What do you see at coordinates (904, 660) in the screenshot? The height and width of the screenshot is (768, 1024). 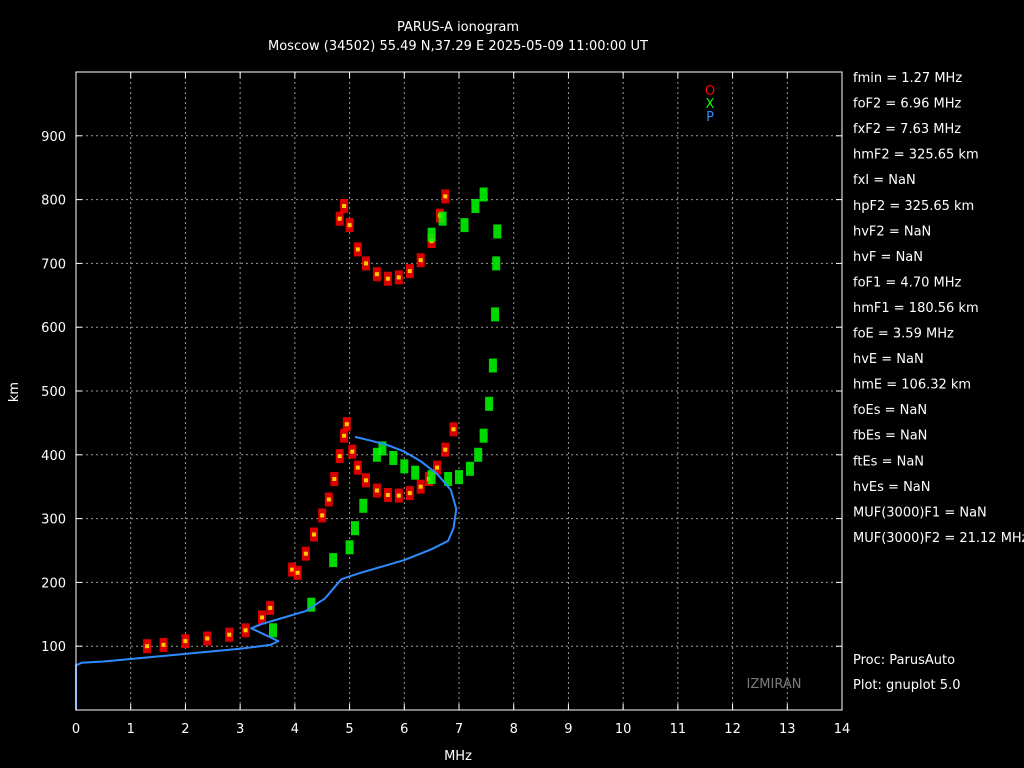 I see `footer-line: Proc: ParusAuto` at bounding box center [904, 660].